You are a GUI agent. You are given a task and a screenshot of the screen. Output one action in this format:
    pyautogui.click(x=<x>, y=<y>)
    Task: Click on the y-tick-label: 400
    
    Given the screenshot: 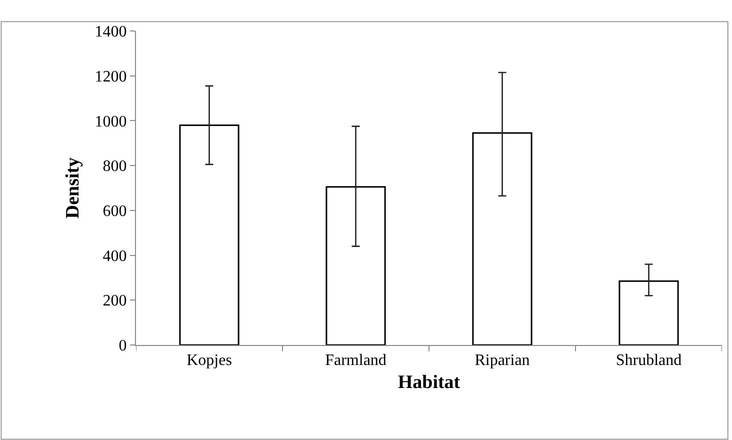 What is the action you would take?
    pyautogui.click(x=114, y=256)
    